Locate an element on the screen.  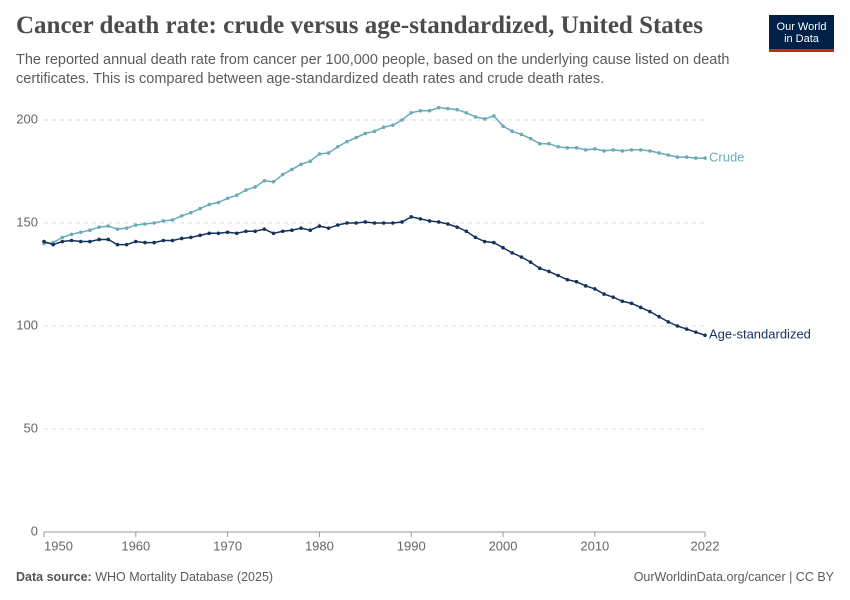
logo-text: in Data is located at coordinates (801, 39).